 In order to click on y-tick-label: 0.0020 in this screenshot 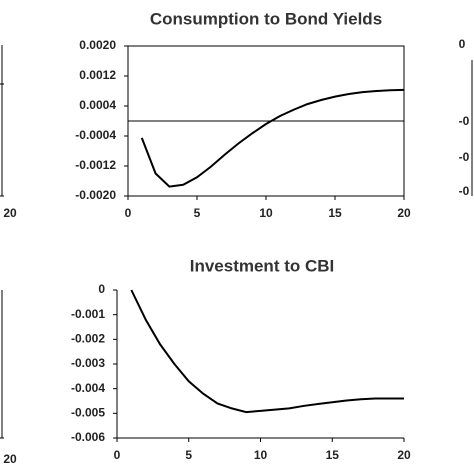, I will do `click(97, 45)`.